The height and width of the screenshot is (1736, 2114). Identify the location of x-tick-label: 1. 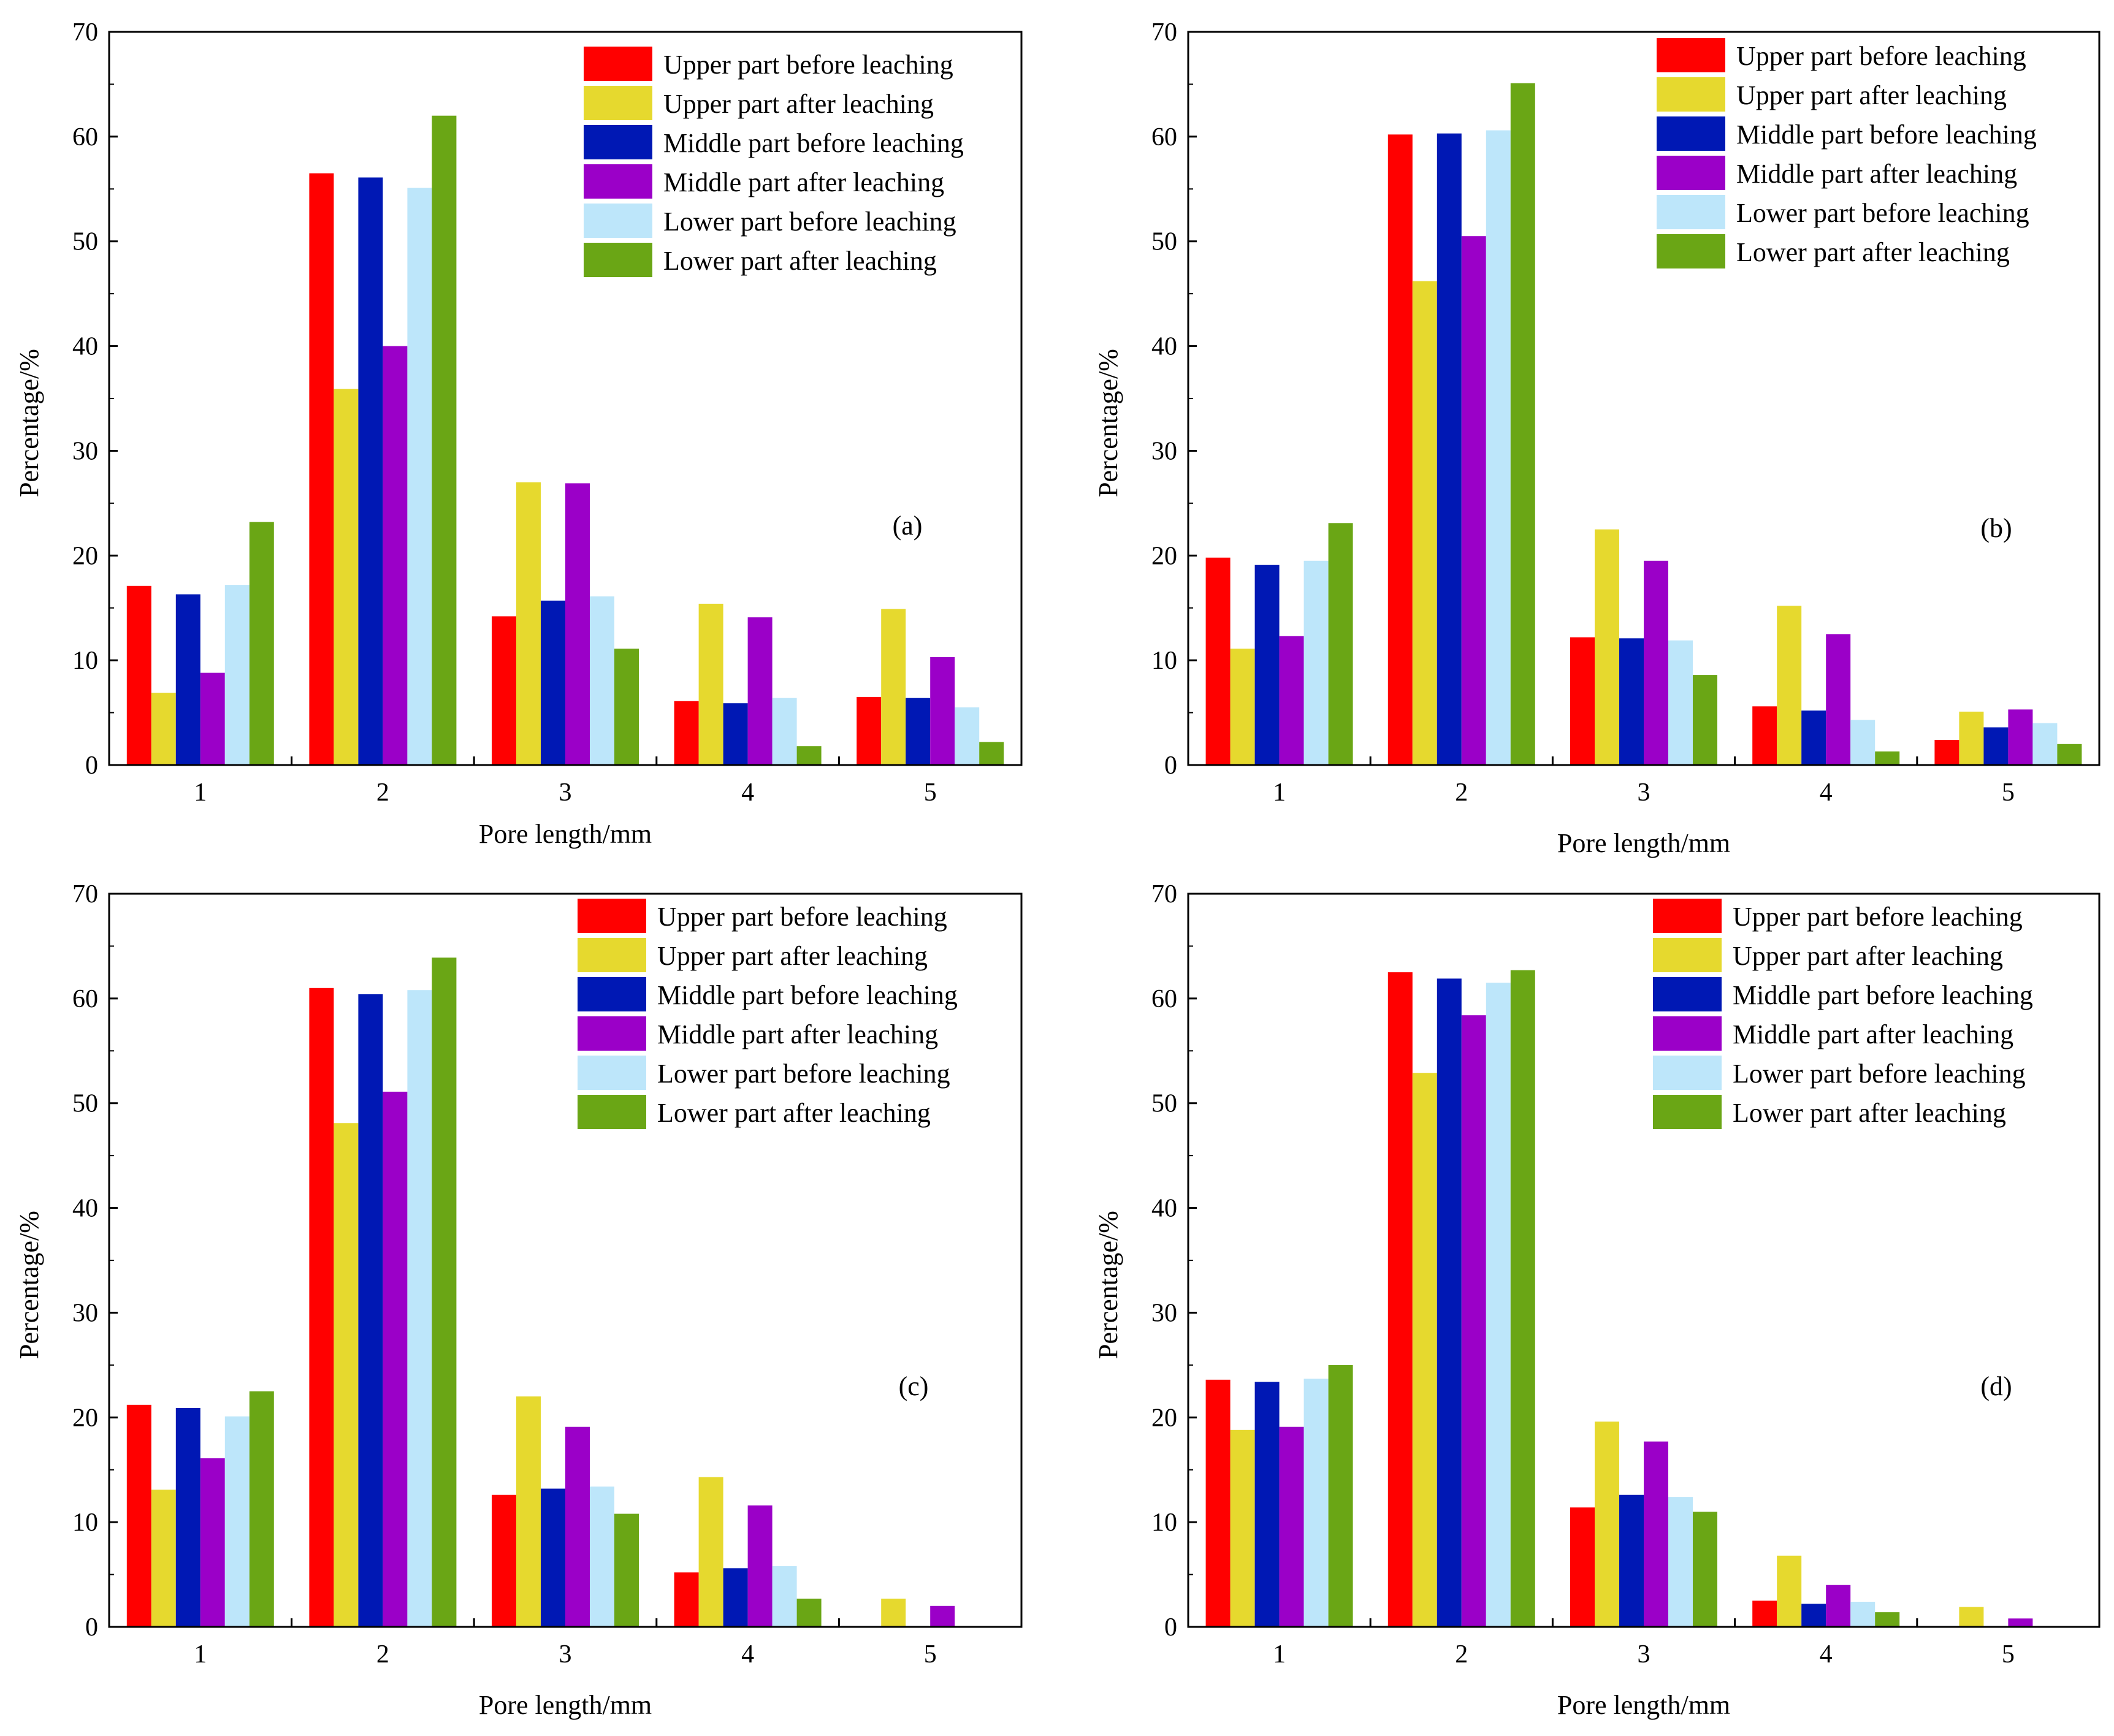
(201, 1654).